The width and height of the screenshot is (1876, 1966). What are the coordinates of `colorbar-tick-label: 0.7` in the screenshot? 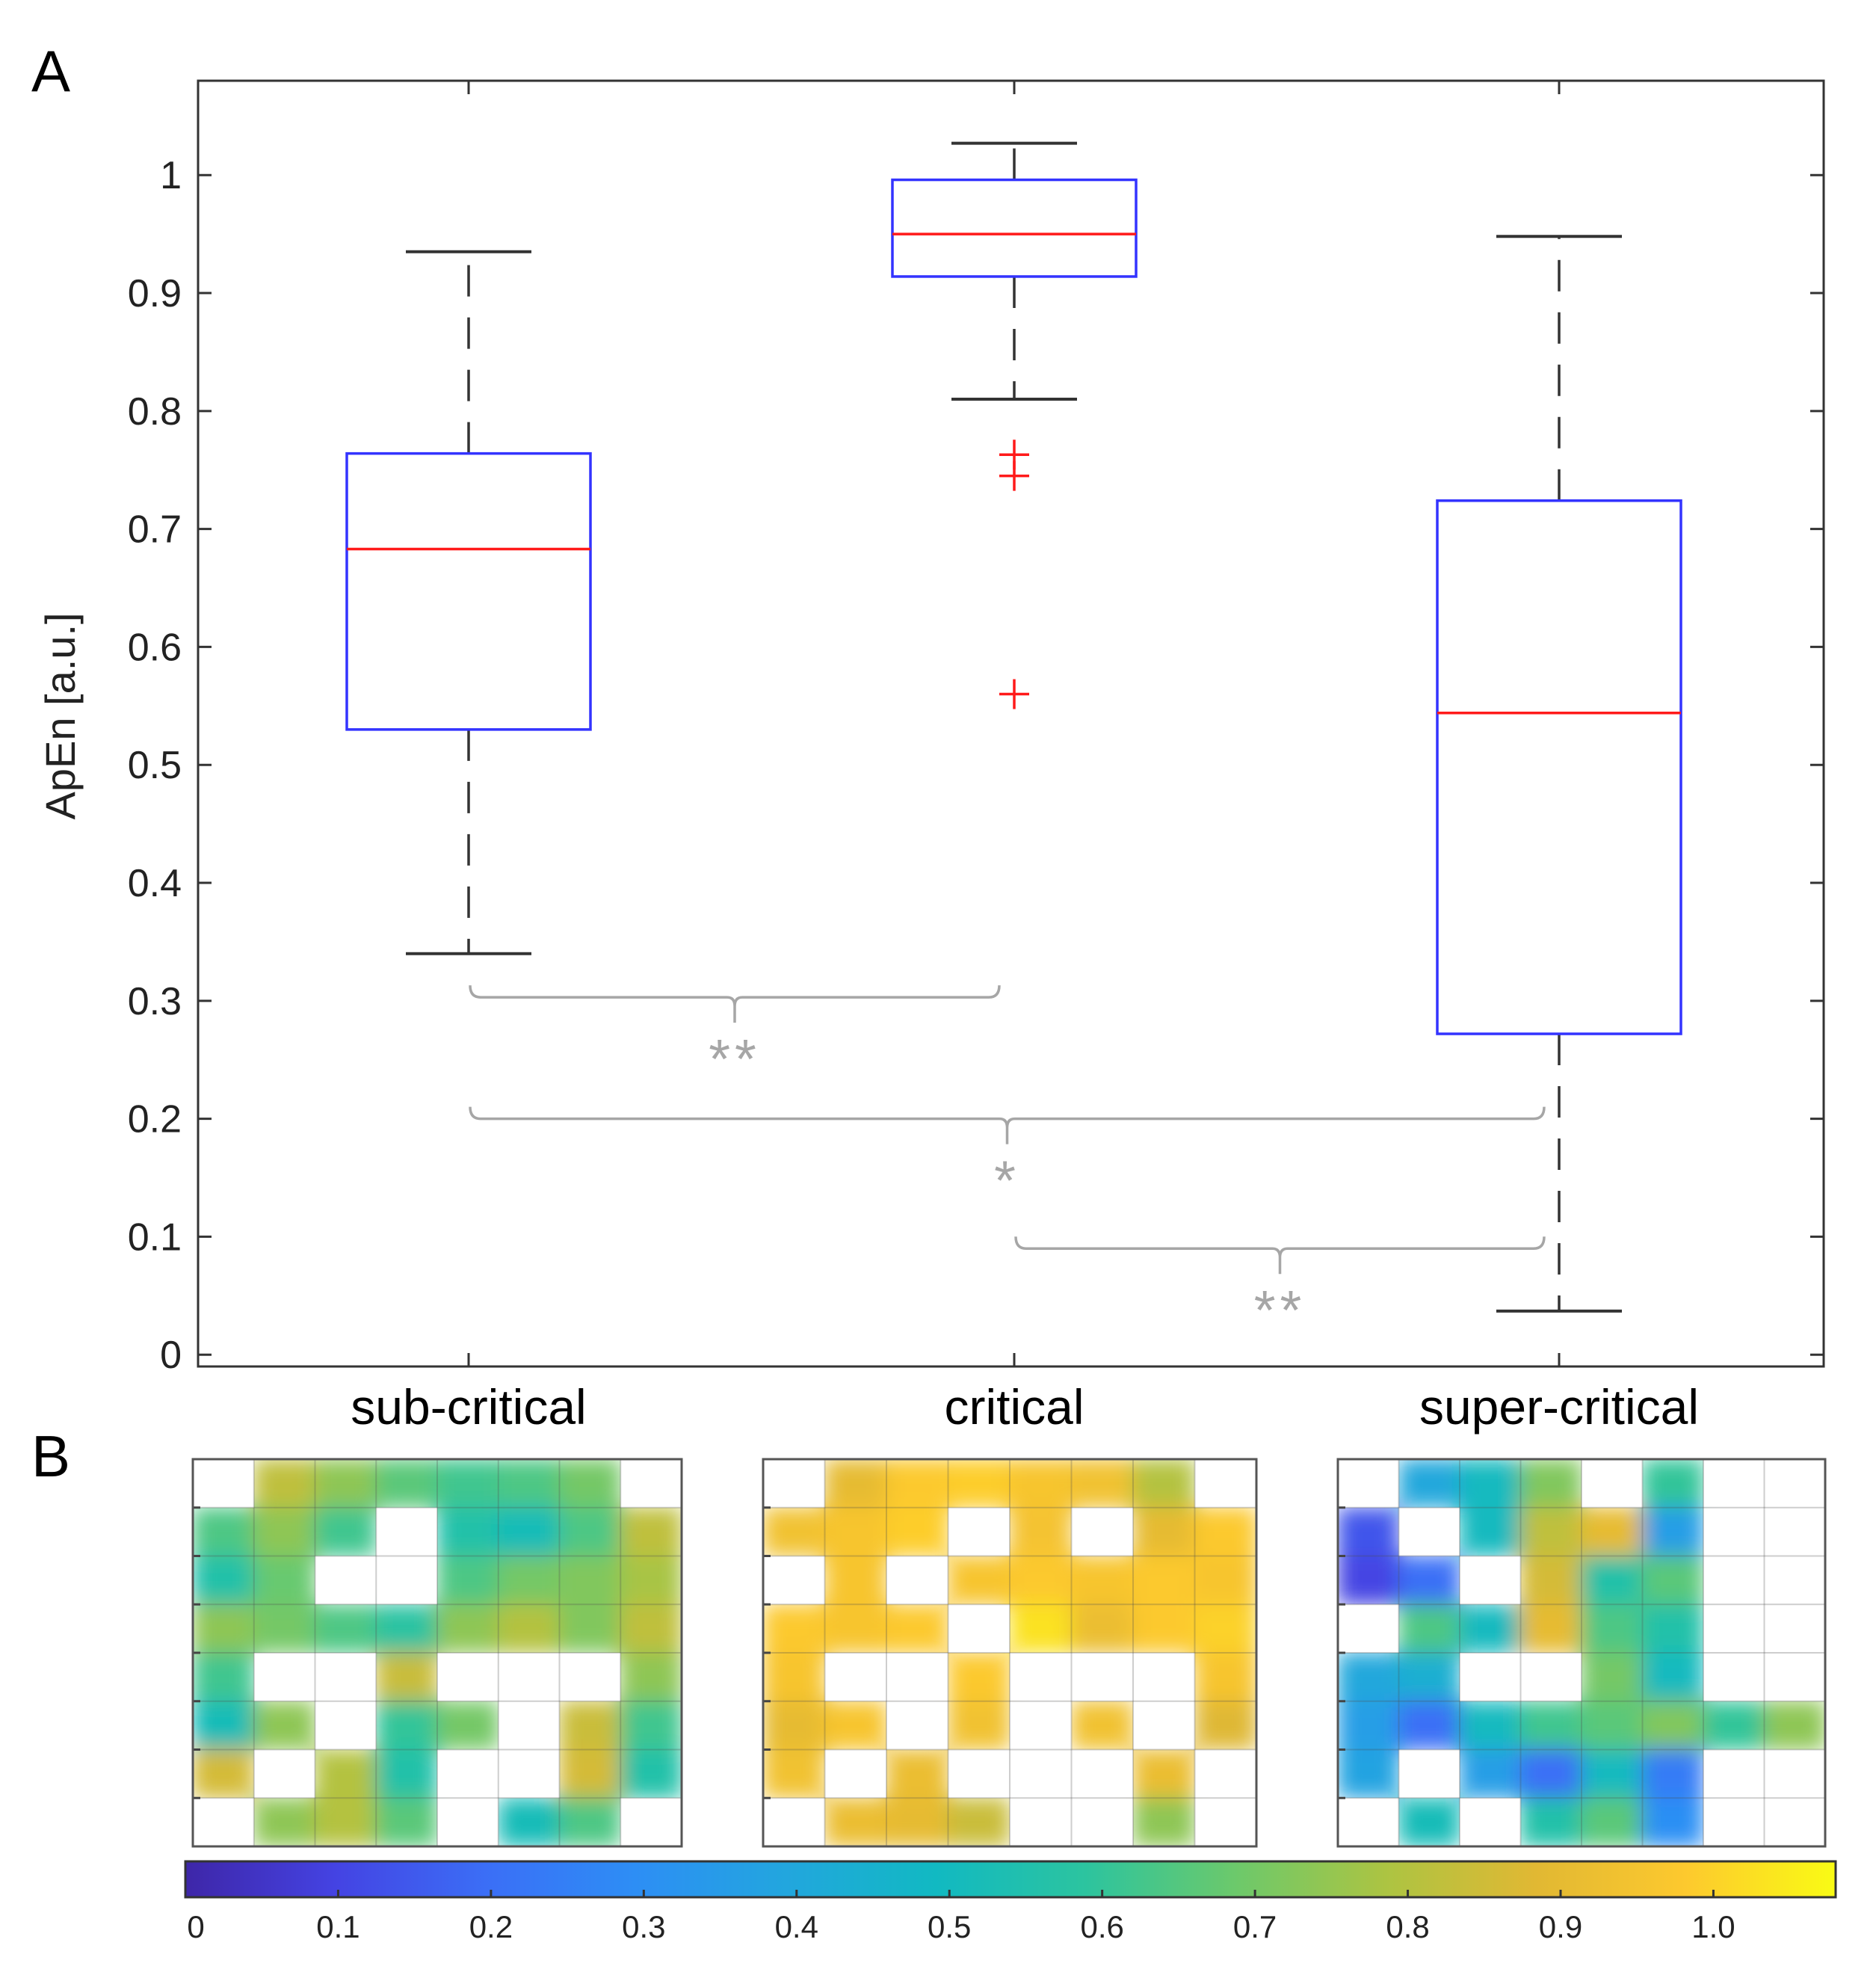 It's located at (1255, 1926).